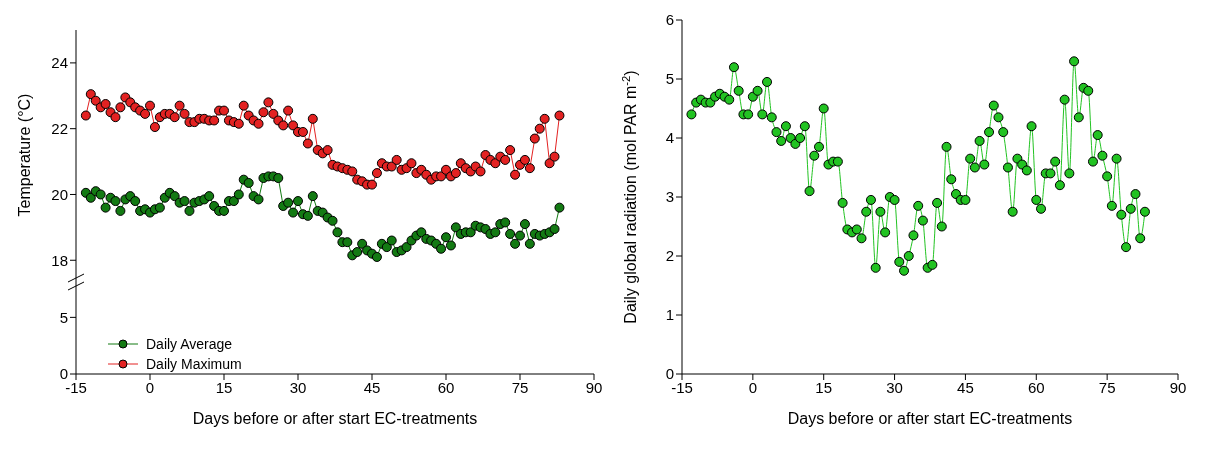  I want to click on y-tick-label: 2, so click(669, 256).